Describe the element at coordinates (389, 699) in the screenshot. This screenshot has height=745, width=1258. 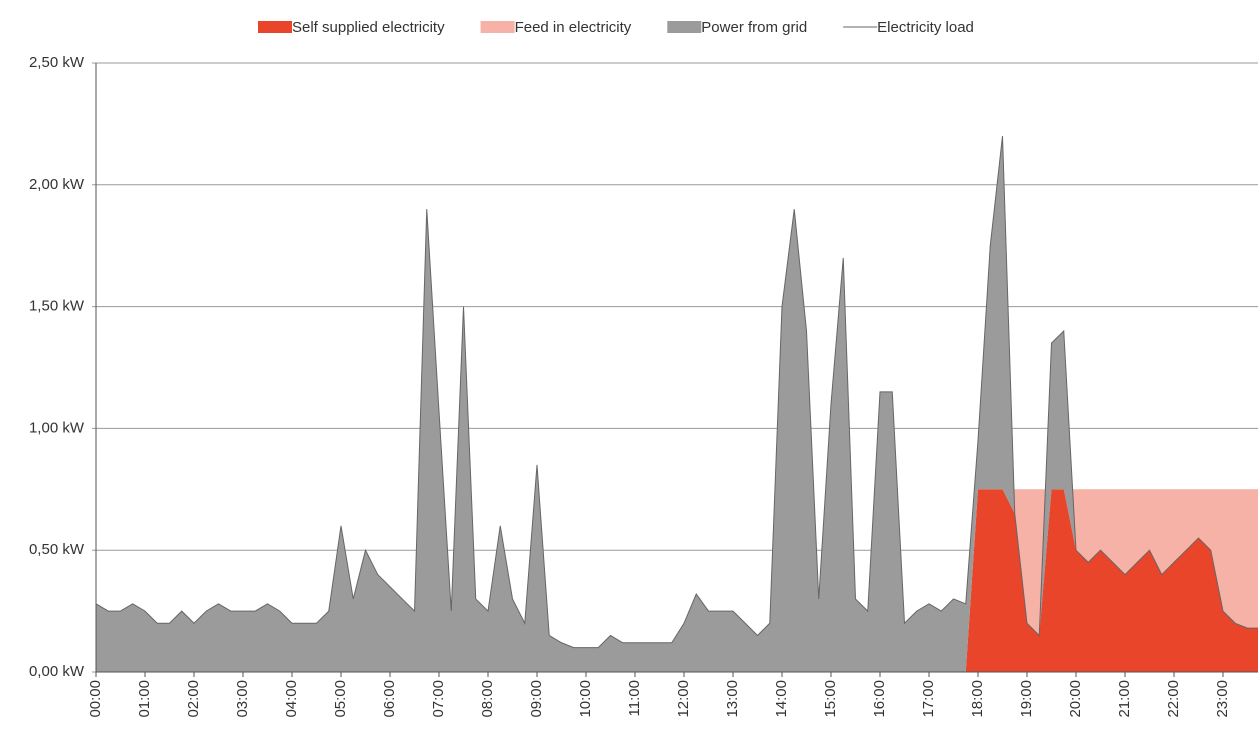
I see `x-tick-label: 06:00` at that location.